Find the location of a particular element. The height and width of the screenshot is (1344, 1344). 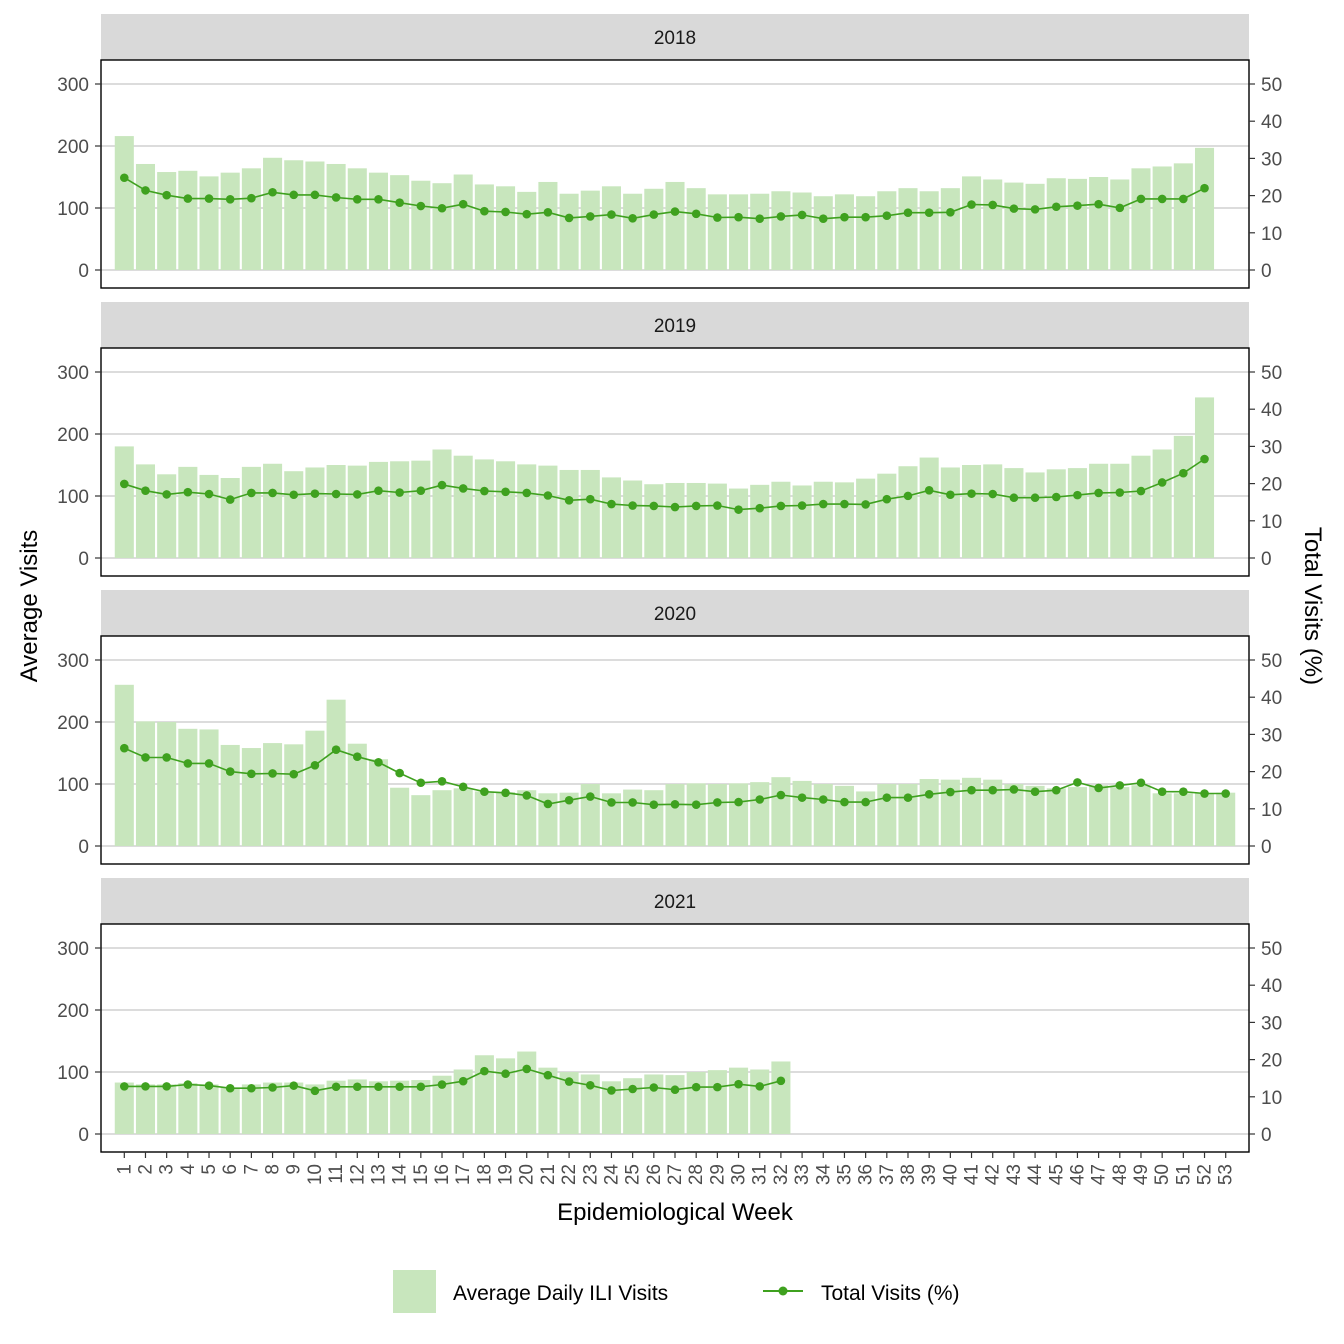

panel-strip is located at coordinates (675, 325).